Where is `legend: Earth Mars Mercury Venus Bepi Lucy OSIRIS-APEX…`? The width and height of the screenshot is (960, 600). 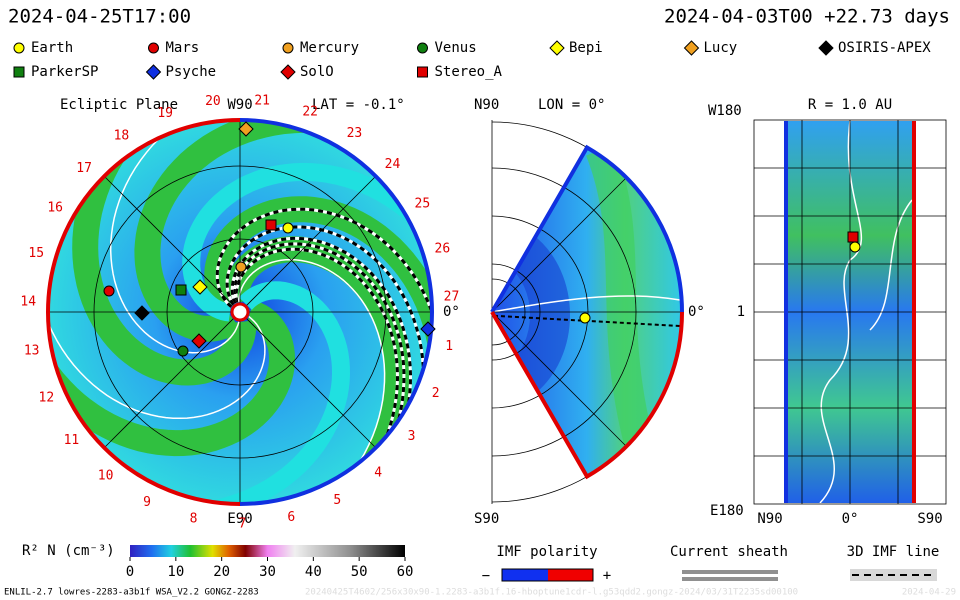
legend: Earth Mars Mercury Venus Bepi Lucy OSIRIS-APEX… is located at coordinates (472, 60).